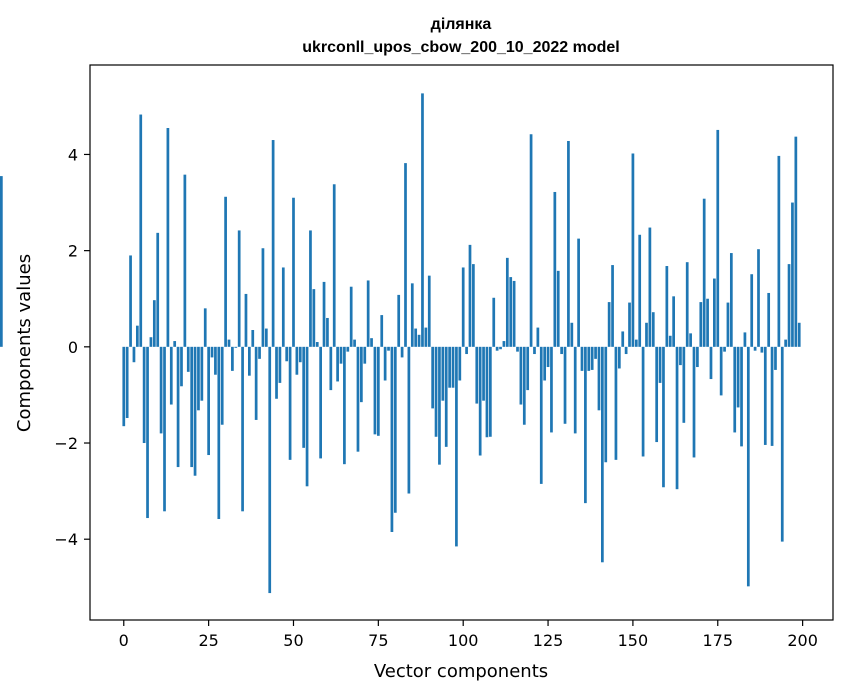 This screenshot has width=847, height=696. I want to click on x-axis-ticks: 0 25 50 75 100 125 150 175 200, so click(468, 635).